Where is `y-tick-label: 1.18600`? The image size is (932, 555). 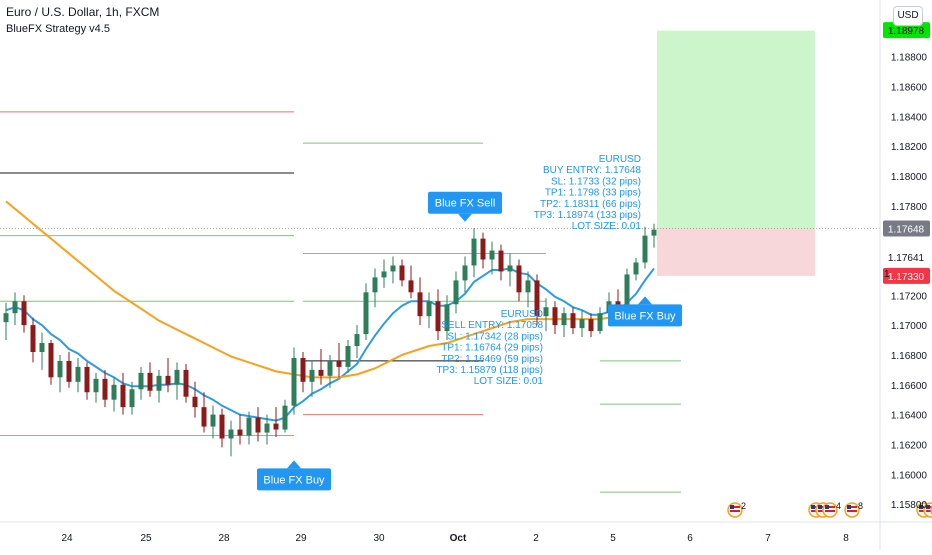
y-tick-label: 1.18600 is located at coordinates (909, 88).